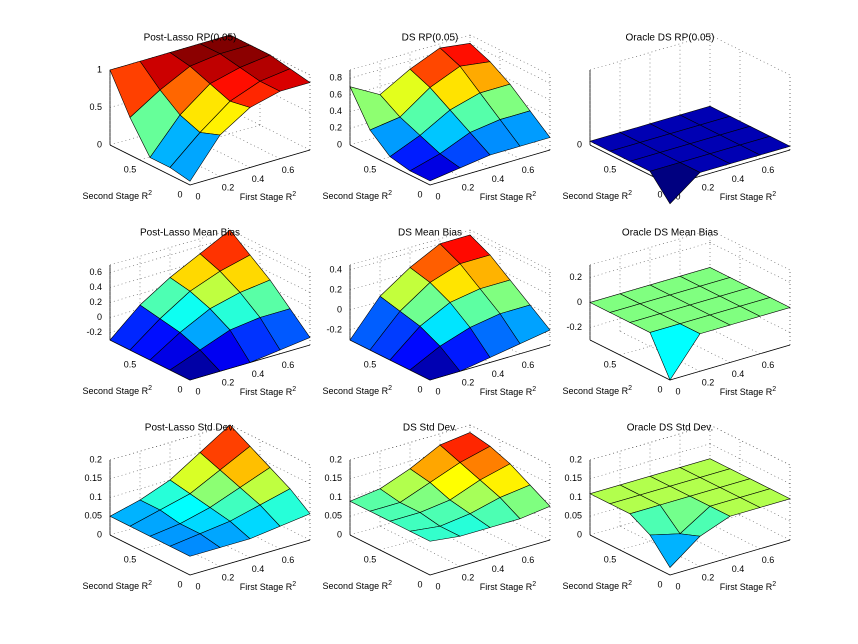  I want to click on chart-title: Post-Lasso Mean Bias, so click(190, 233).